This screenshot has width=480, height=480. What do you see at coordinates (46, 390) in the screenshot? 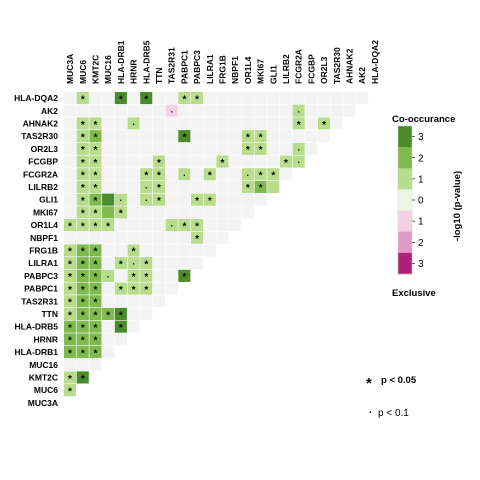
I see `row-label: MUC6` at bounding box center [46, 390].